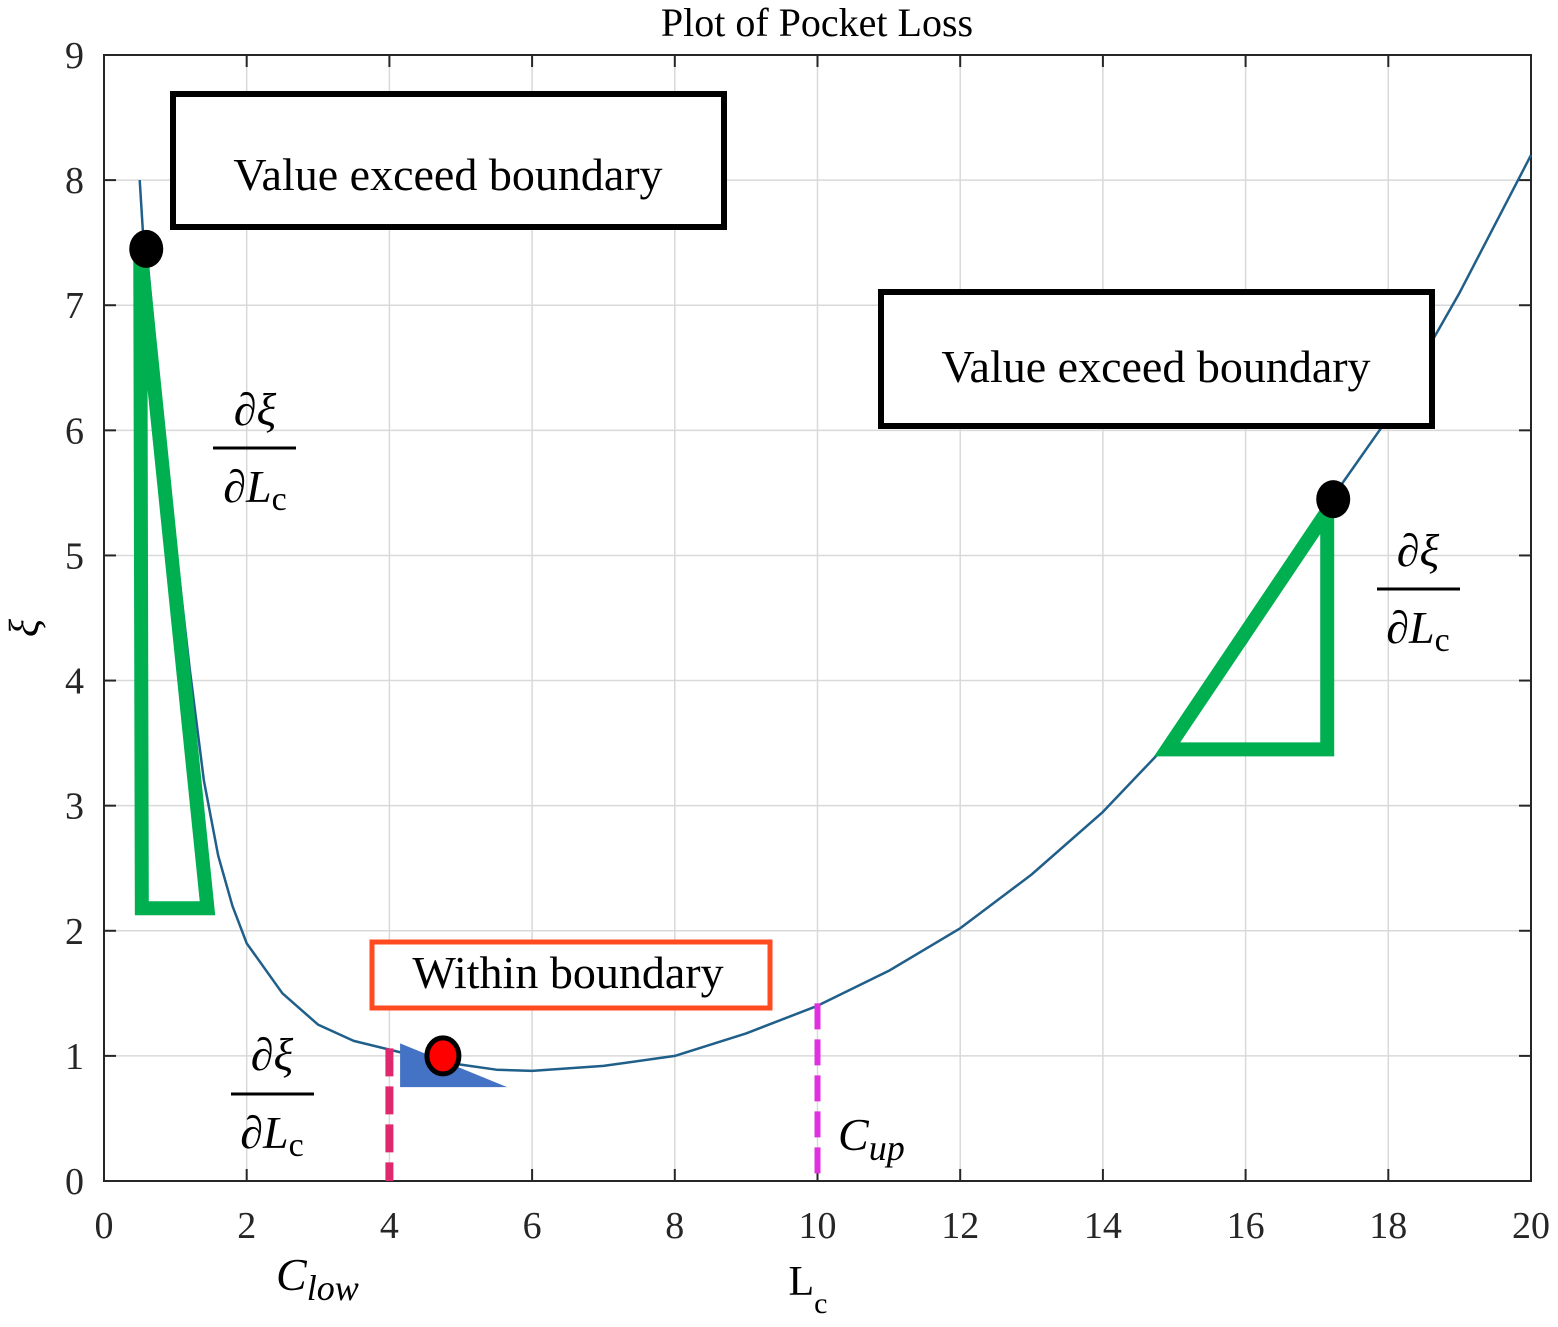 The image size is (1558, 1327). What do you see at coordinates (1442, 640) in the screenshot?
I see `right-deriv-den-sub: c` at bounding box center [1442, 640].